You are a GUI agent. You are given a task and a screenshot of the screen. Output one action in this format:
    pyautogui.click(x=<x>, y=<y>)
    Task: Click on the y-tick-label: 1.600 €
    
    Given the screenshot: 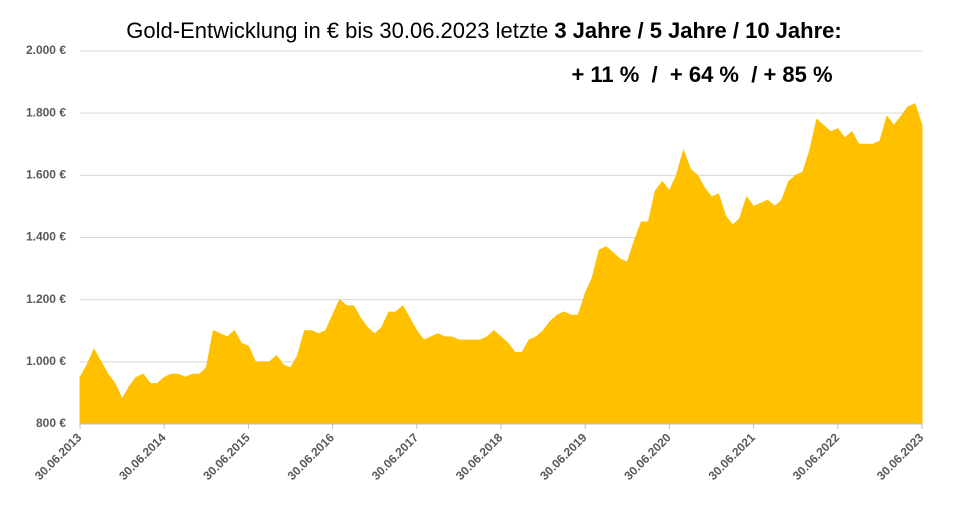 What is the action you would take?
    pyautogui.click(x=46, y=175)
    